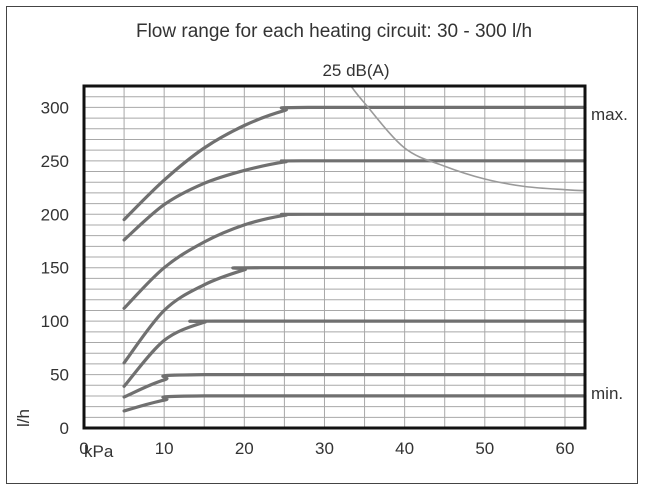 The image size is (646, 493). Describe the element at coordinates (83, 448) in the screenshot. I see `x-tick-label: 0` at that location.